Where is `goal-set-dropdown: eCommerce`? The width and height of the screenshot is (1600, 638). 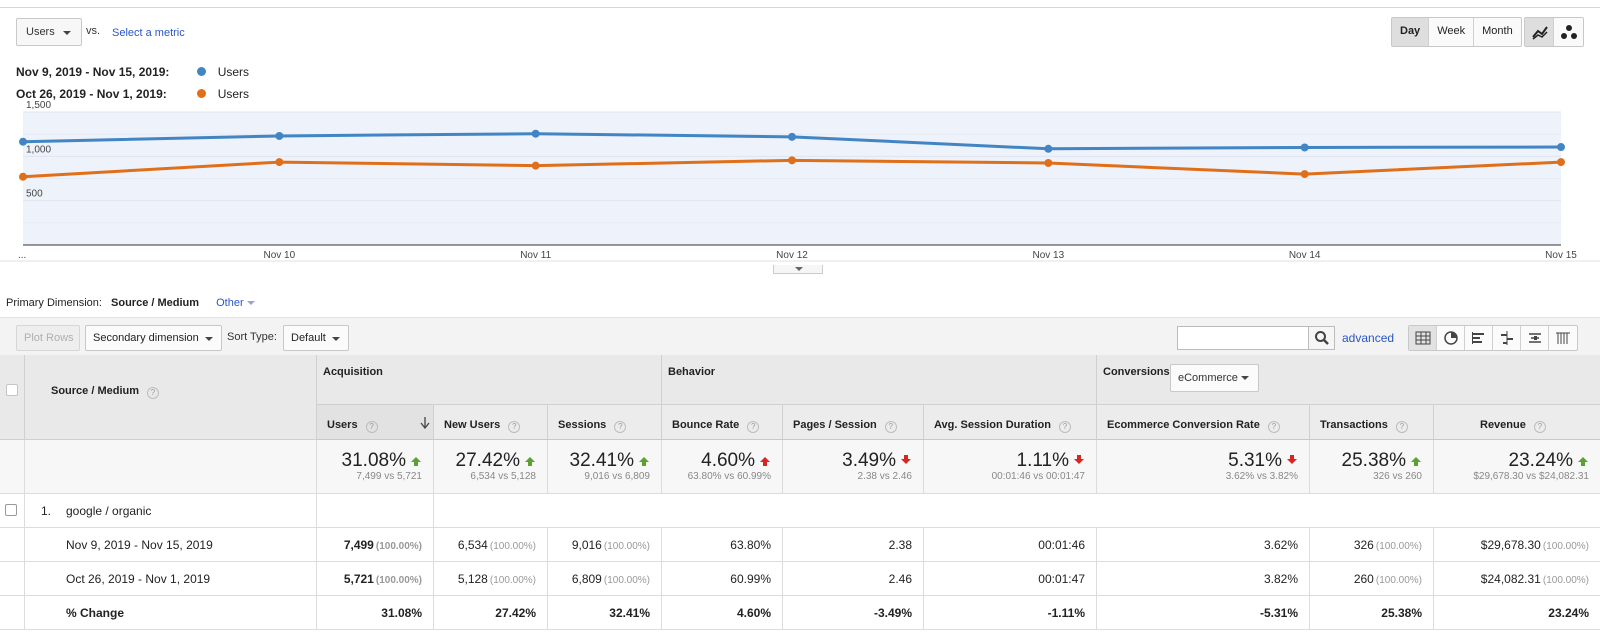
goal-set-dropdown: eCommerce is located at coordinates (1214, 378).